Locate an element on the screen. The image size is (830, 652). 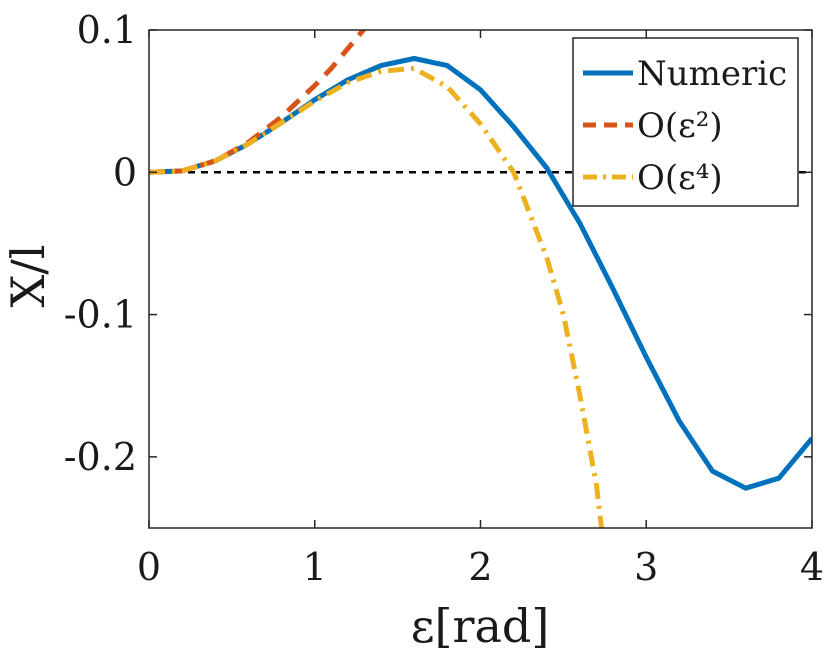
legend-box is located at coordinates (685, 122).